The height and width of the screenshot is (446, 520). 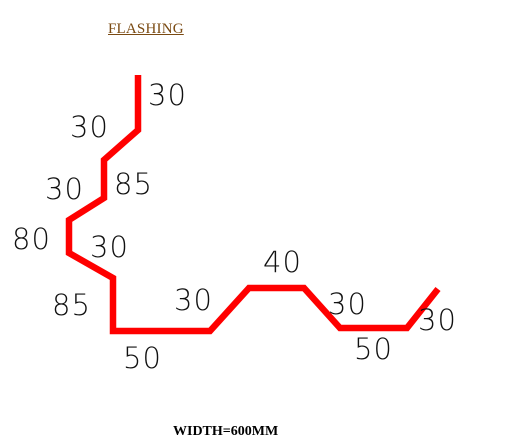 I want to click on width-note: WIDTH=600MM, so click(x=226, y=431).